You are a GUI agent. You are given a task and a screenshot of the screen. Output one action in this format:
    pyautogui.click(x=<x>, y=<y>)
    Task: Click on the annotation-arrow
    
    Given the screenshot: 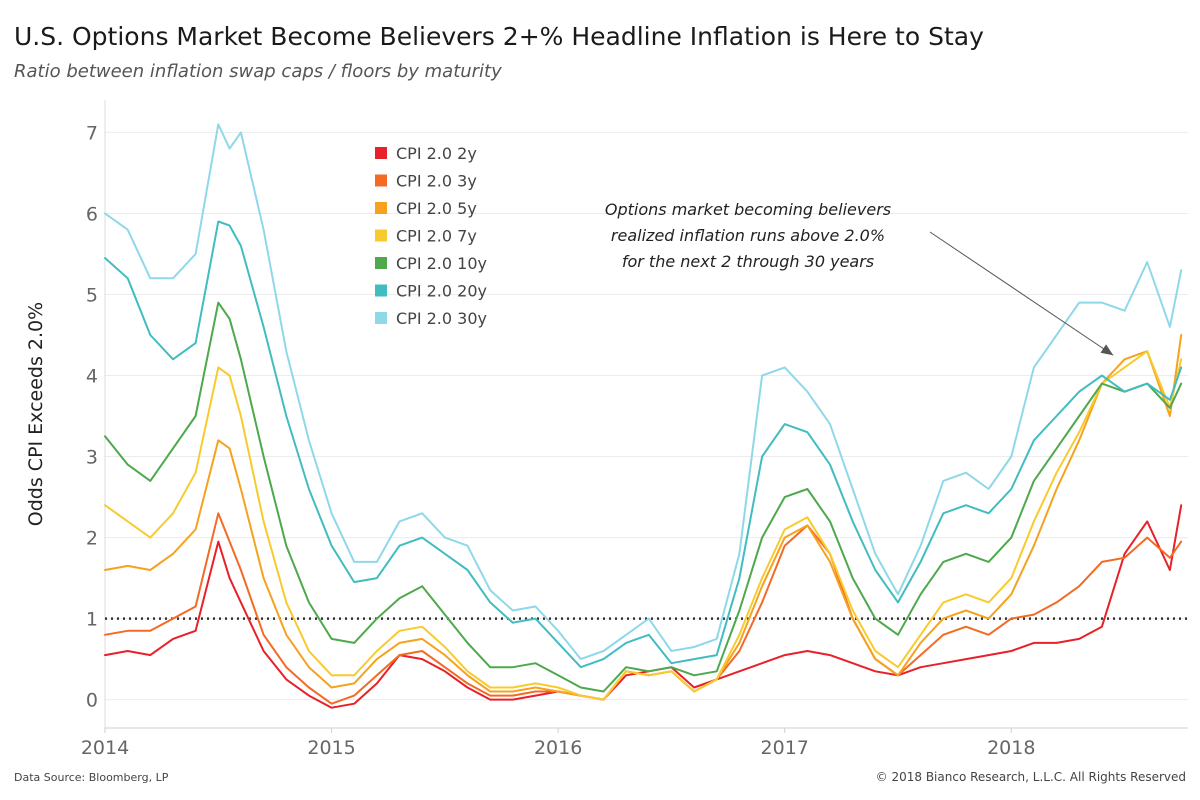 What is the action you would take?
    pyautogui.click(x=1021, y=293)
    